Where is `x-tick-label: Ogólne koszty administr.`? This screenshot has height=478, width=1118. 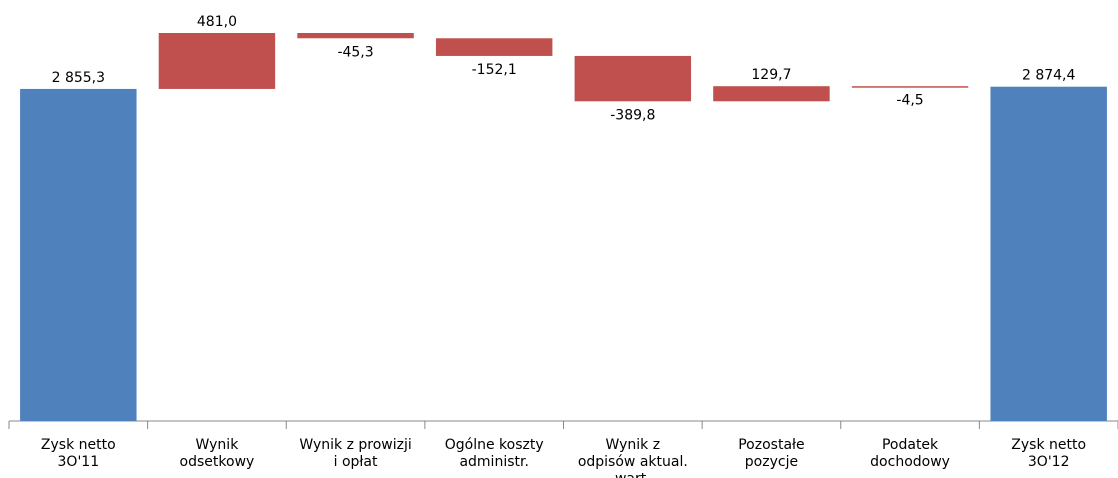 x-tick-label: Ogólne koszty administr. is located at coordinates (494, 453).